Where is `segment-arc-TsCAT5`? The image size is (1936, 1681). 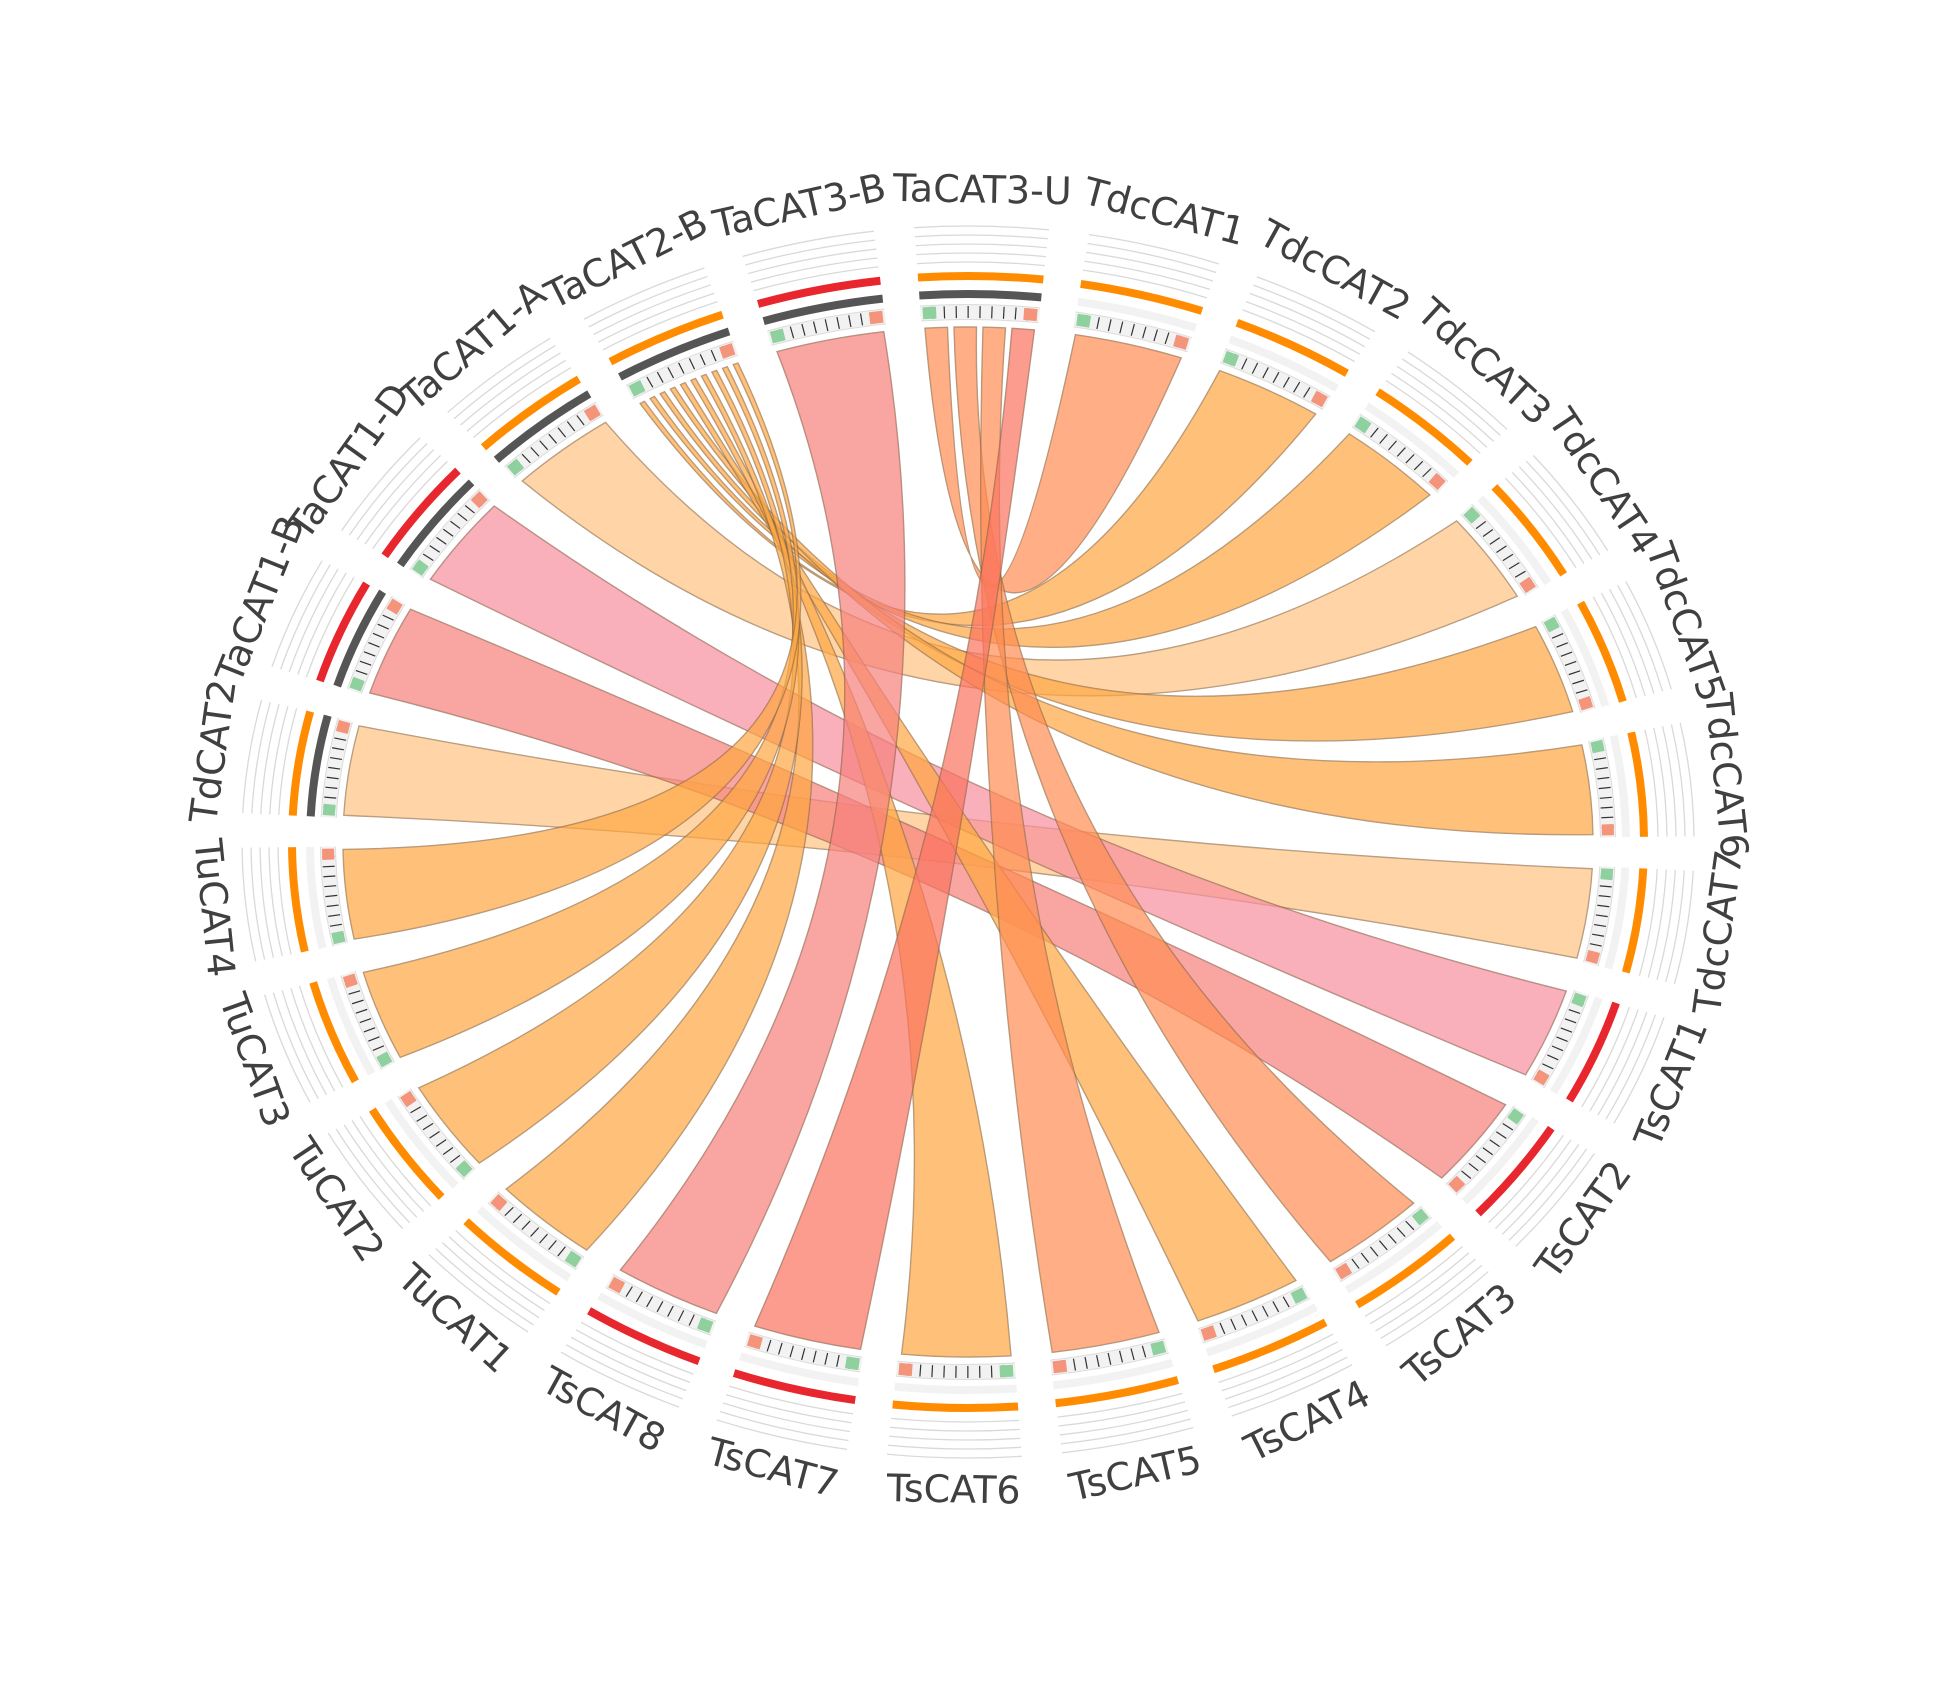
segment-arc-TsCAT5 is located at coordinates (1114, 1373).